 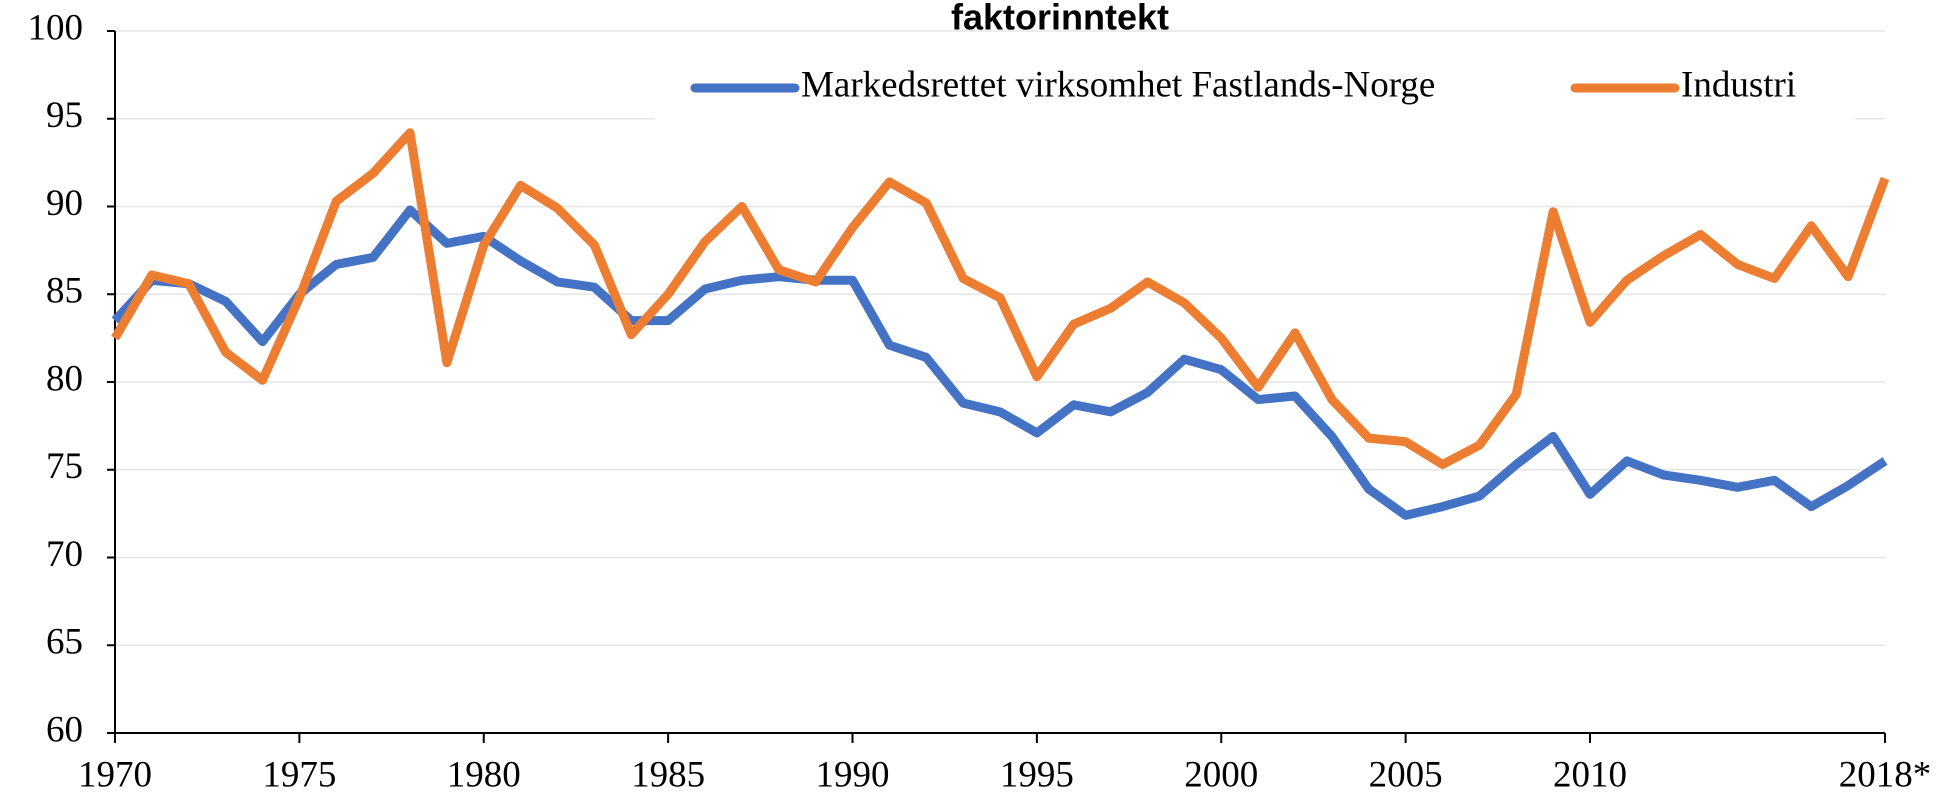 What do you see at coordinates (484, 774) in the screenshot?
I see `x-tick-label: 1980` at bounding box center [484, 774].